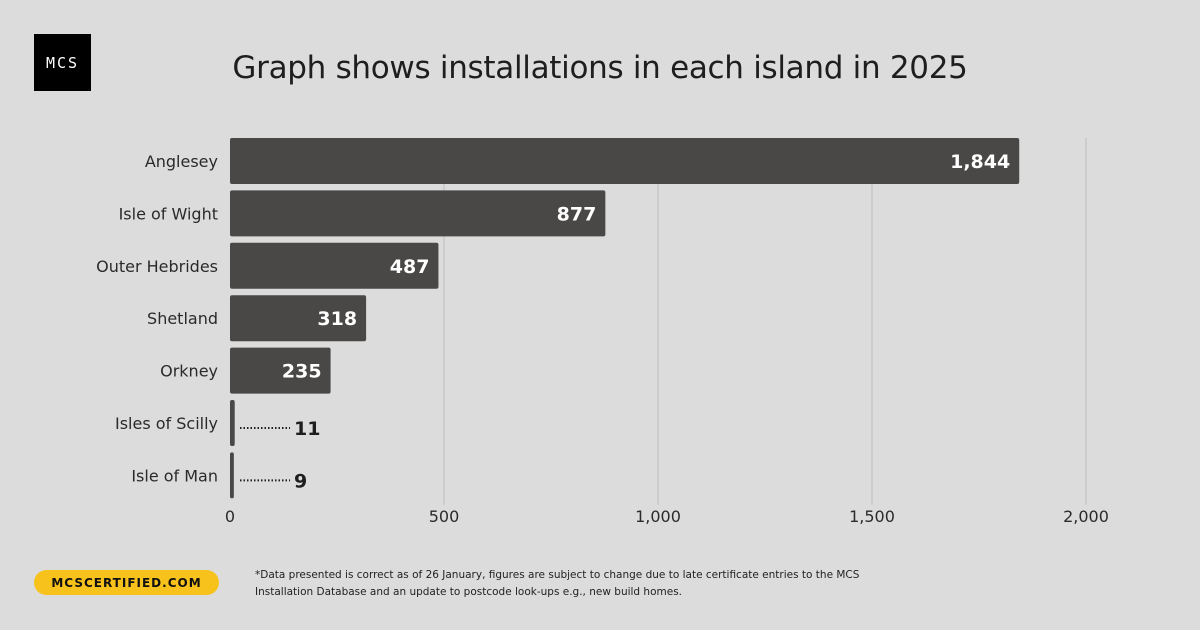 This screenshot has width=1200, height=630. I want to click on data-label: 318, so click(337, 319).